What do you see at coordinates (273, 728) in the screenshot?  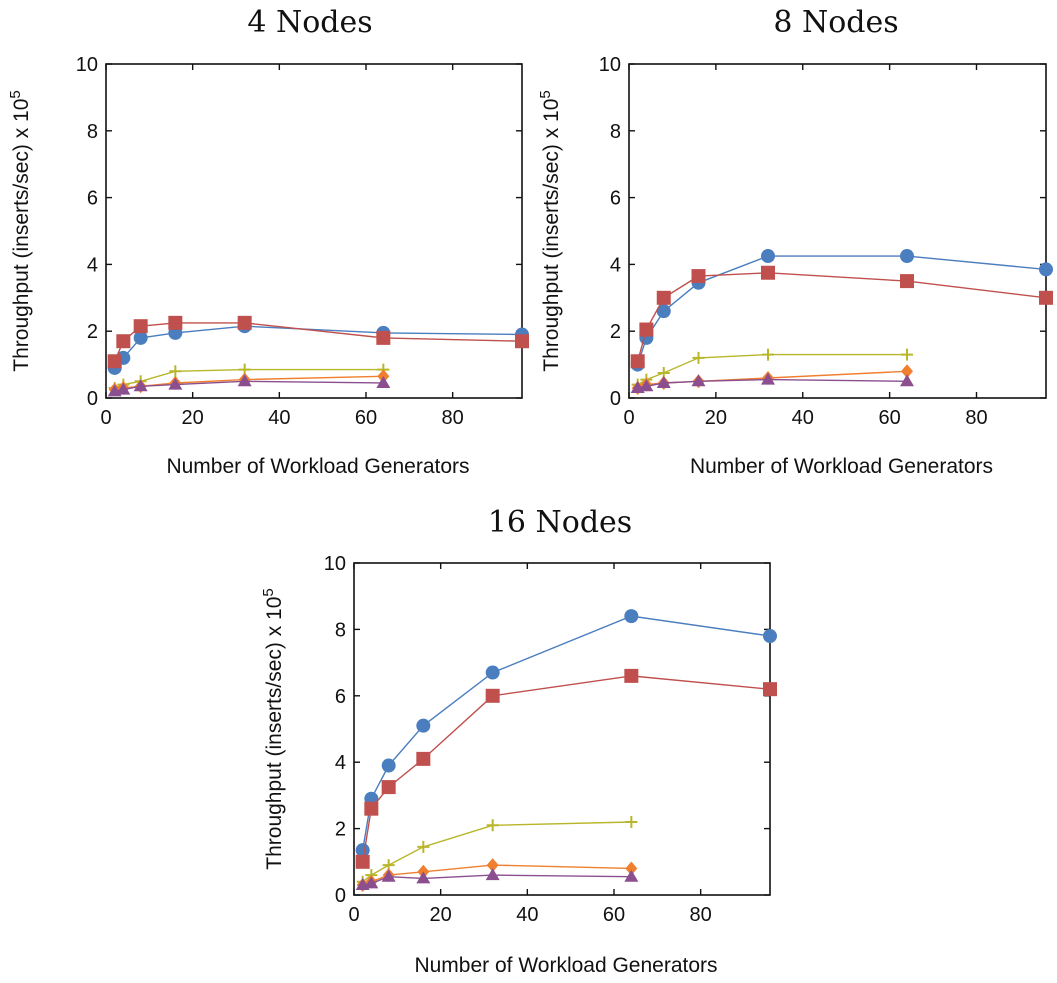 I see `y-axis-label: Throughput (inserts/sec) x 105` at bounding box center [273, 728].